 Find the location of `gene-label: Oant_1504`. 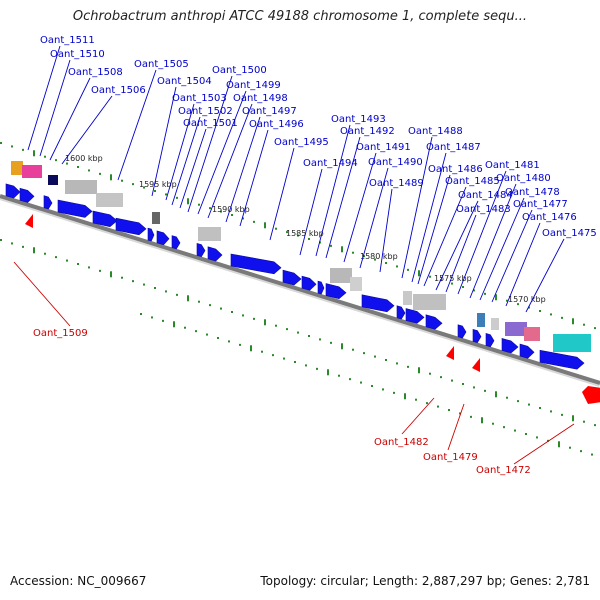

gene-label: Oant_1504 is located at coordinates (184, 81).